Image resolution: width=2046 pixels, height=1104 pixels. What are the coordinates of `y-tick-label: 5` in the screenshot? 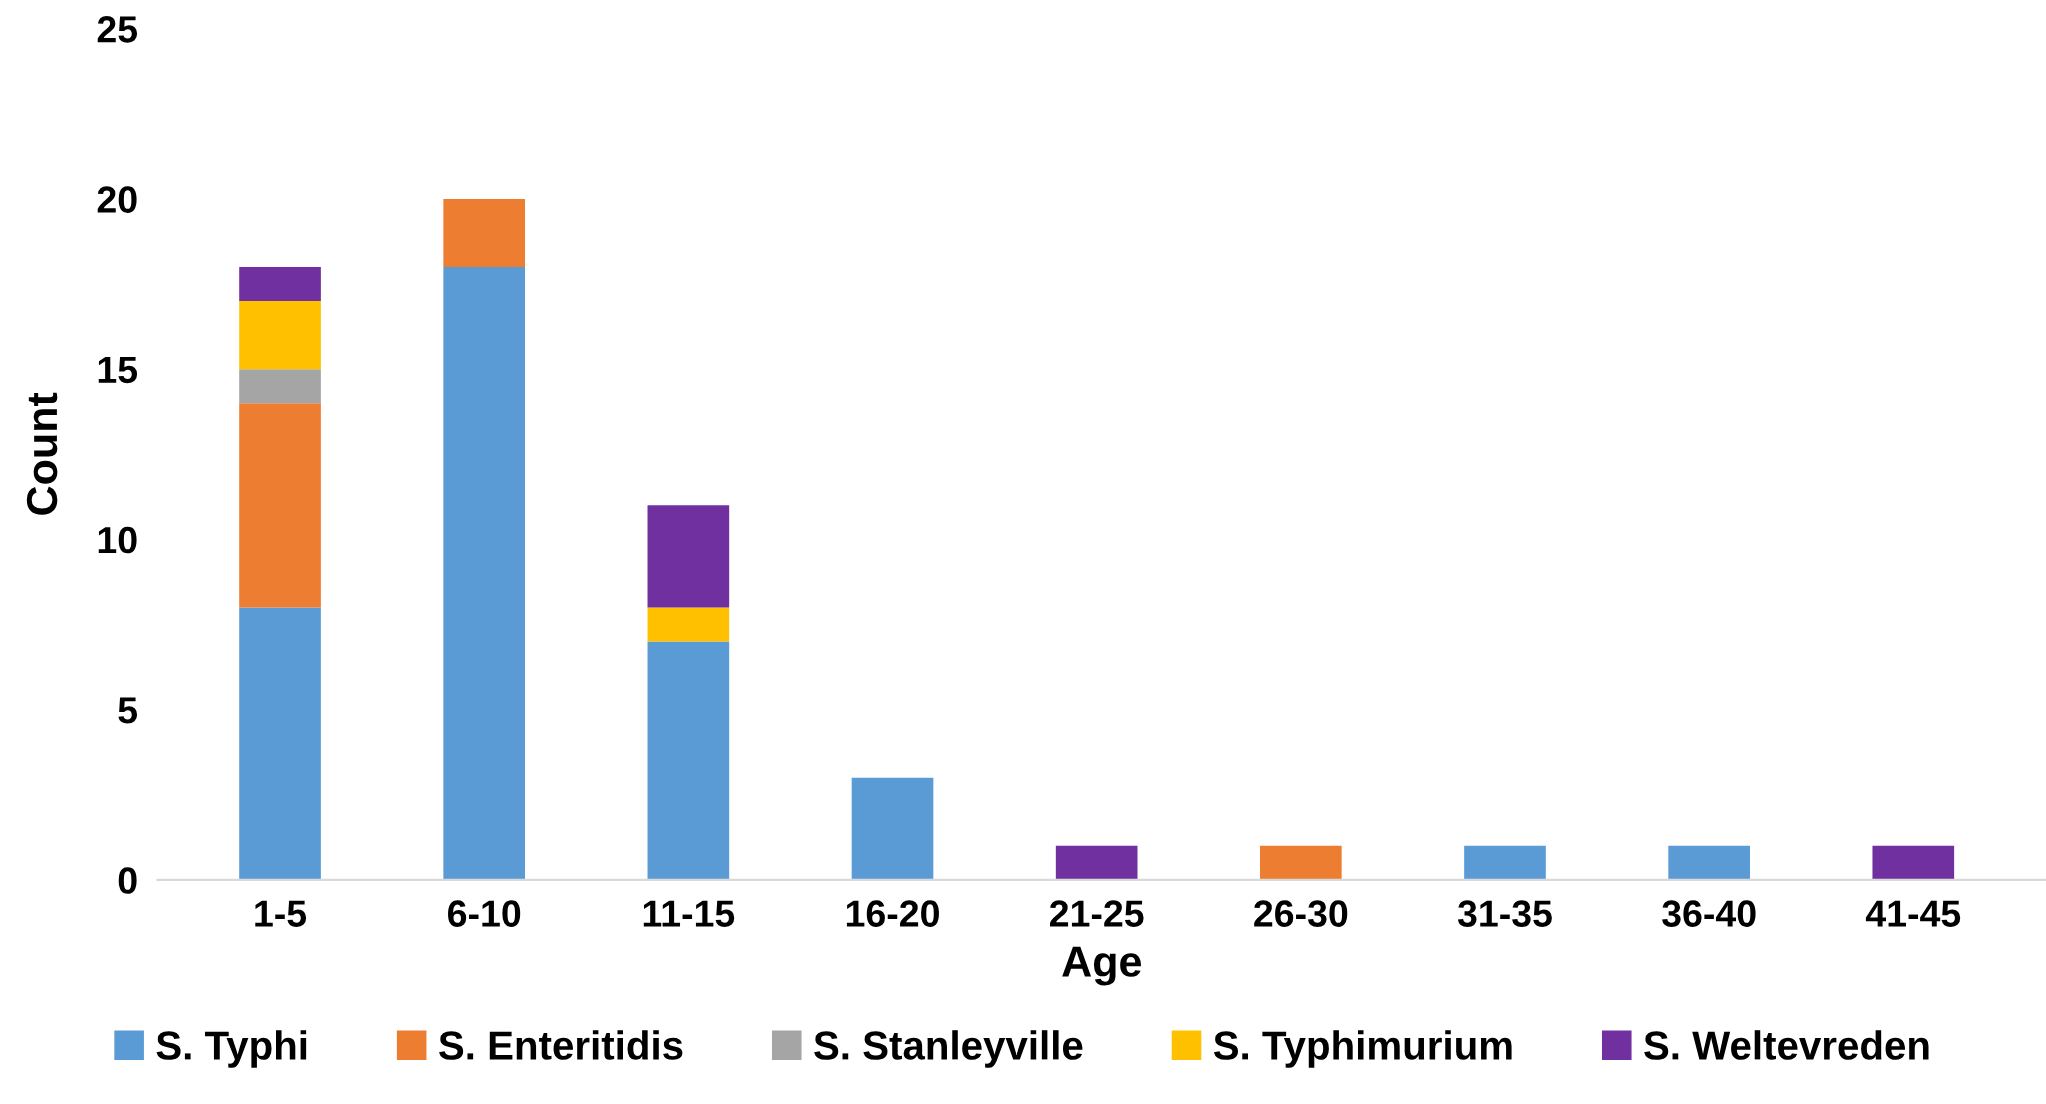 It's located at (128, 710).